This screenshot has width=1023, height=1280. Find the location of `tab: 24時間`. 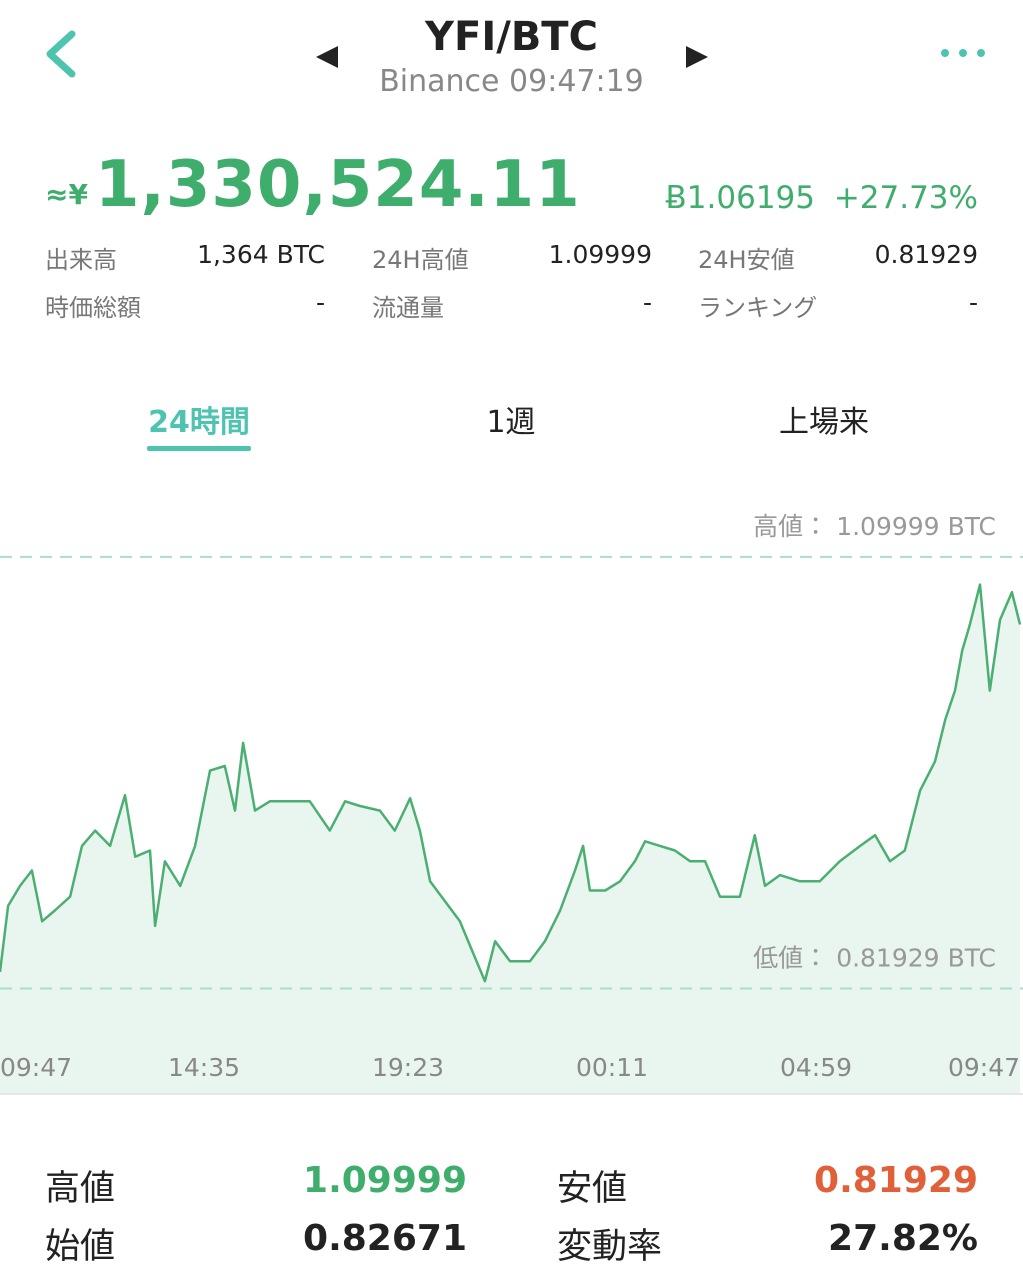

tab: 24時間 is located at coordinates (199, 422).